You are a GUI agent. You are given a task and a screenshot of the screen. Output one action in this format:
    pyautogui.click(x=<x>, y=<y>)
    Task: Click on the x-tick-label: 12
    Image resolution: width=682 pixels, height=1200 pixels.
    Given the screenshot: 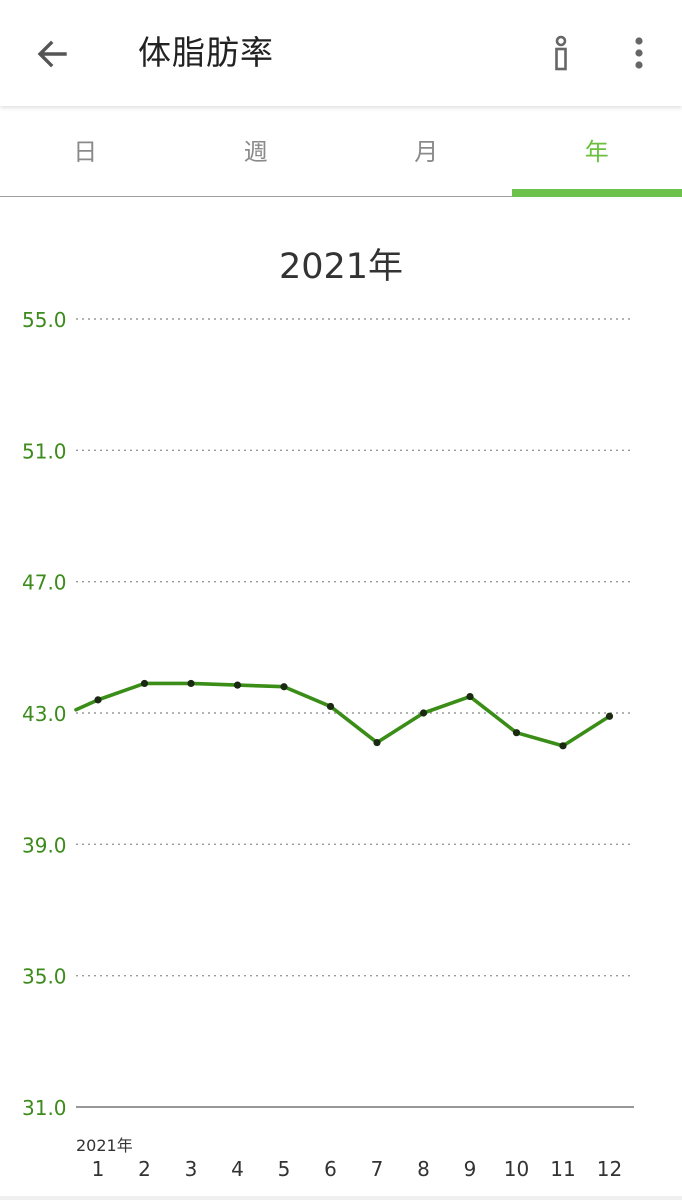 What is the action you would take?
    pyautogui.click(x=609, y=1169)
    